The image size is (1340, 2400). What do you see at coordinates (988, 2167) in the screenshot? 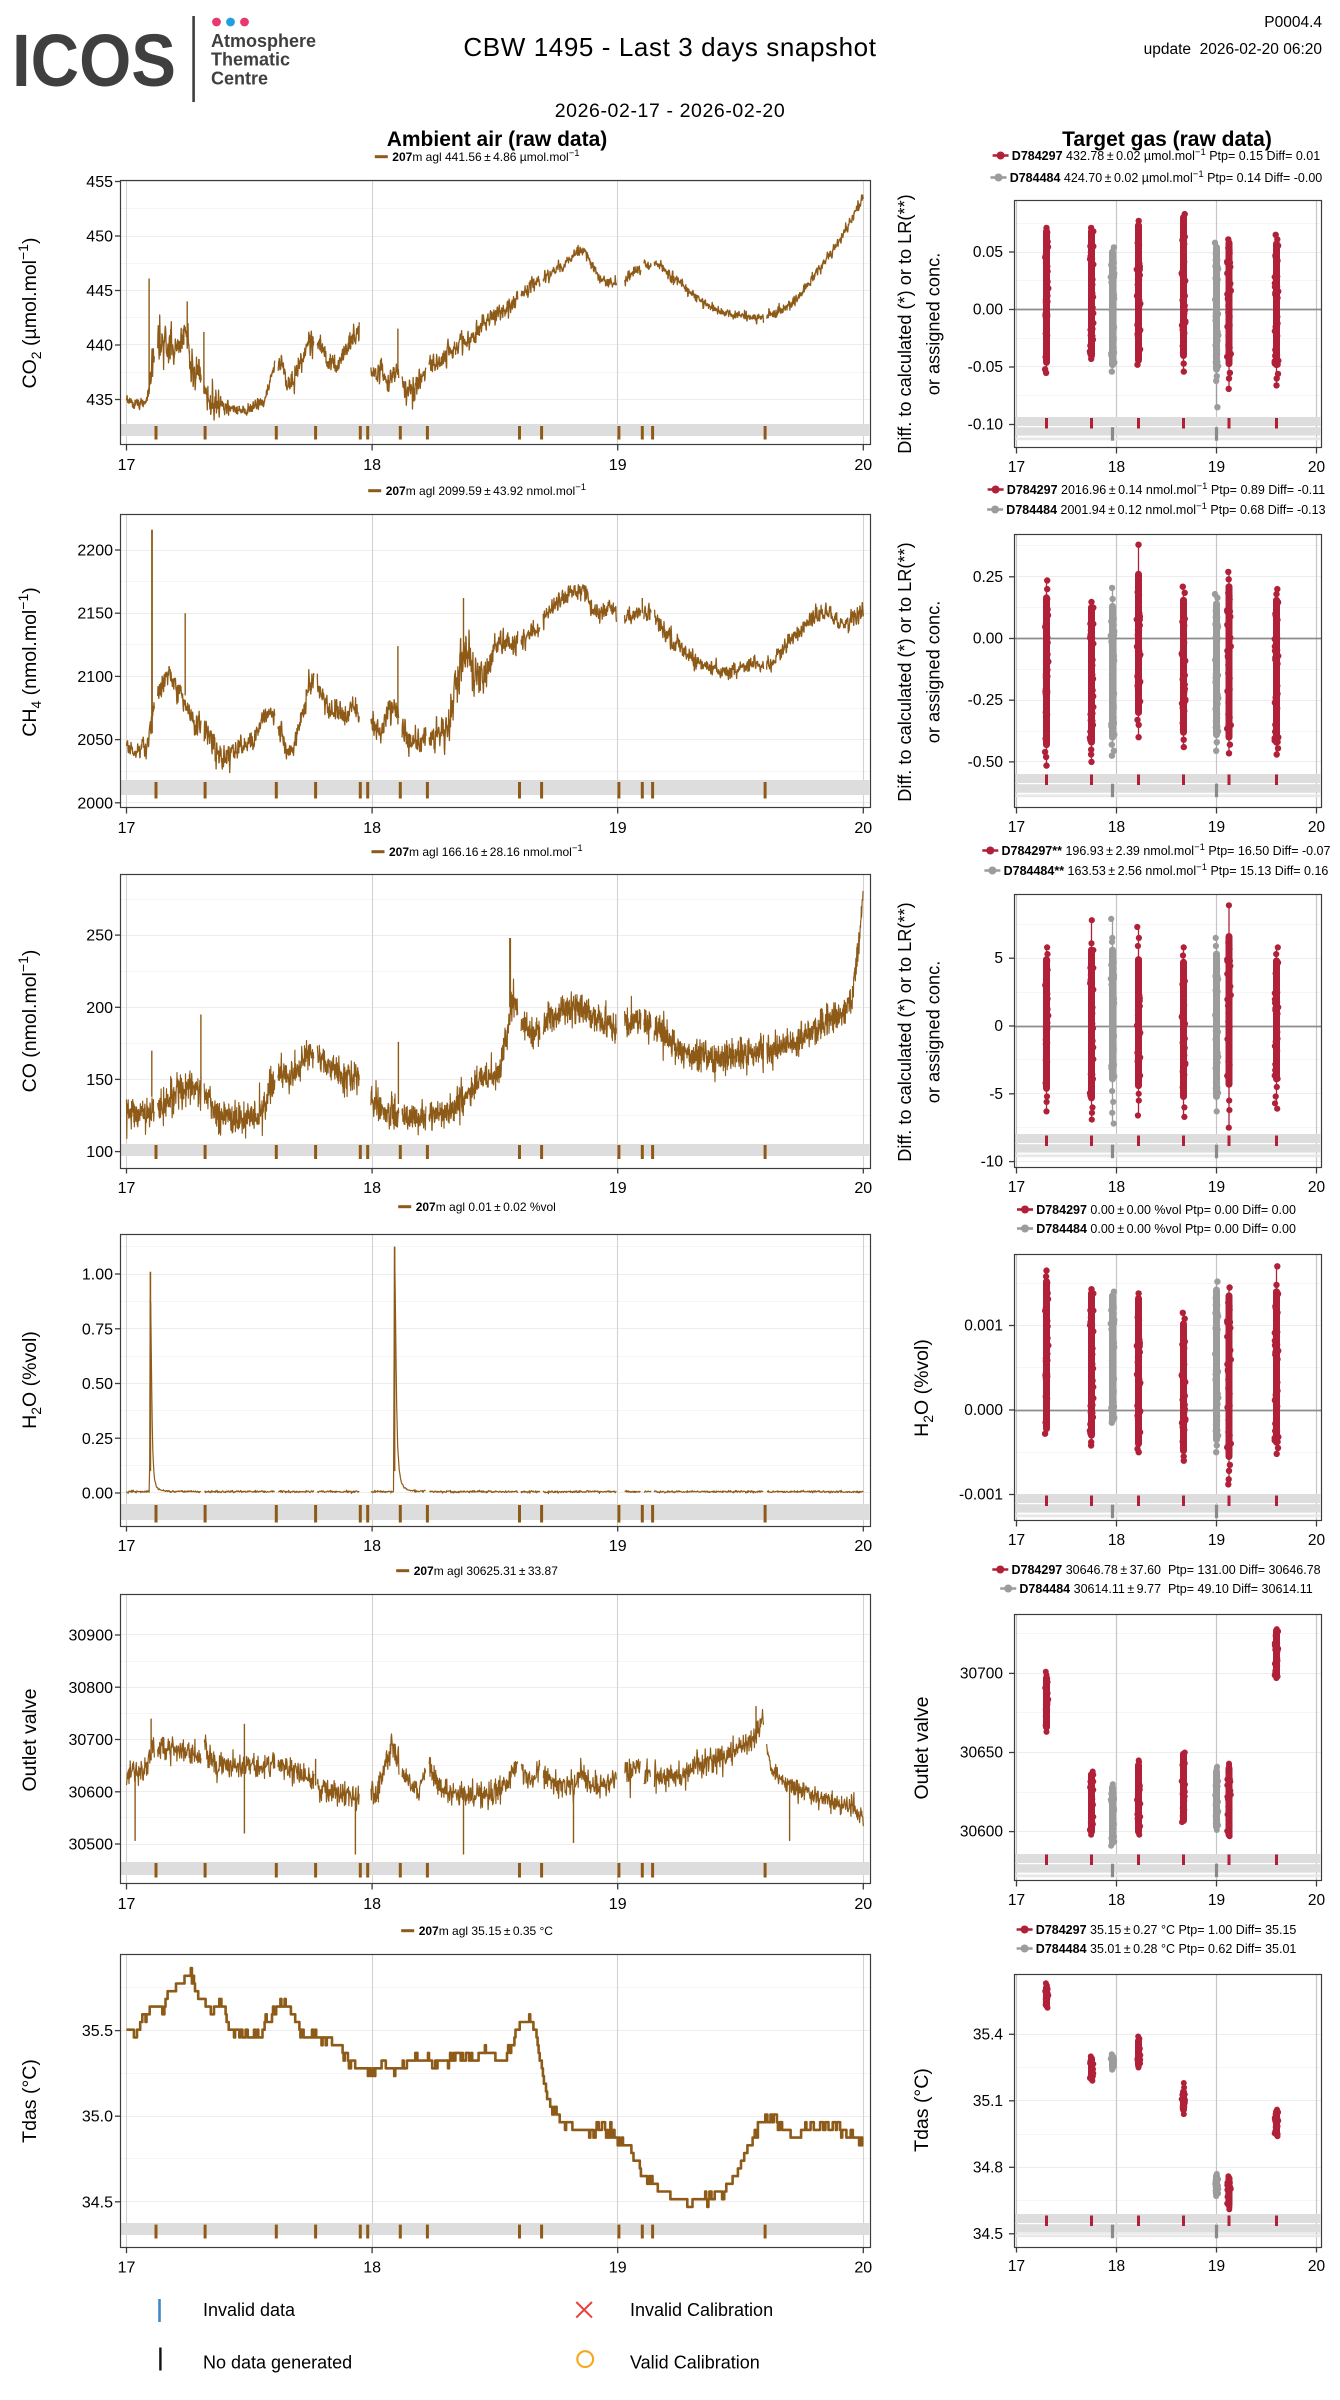
I see `svg-text: 34.8` at bounding box center [988, 2167].